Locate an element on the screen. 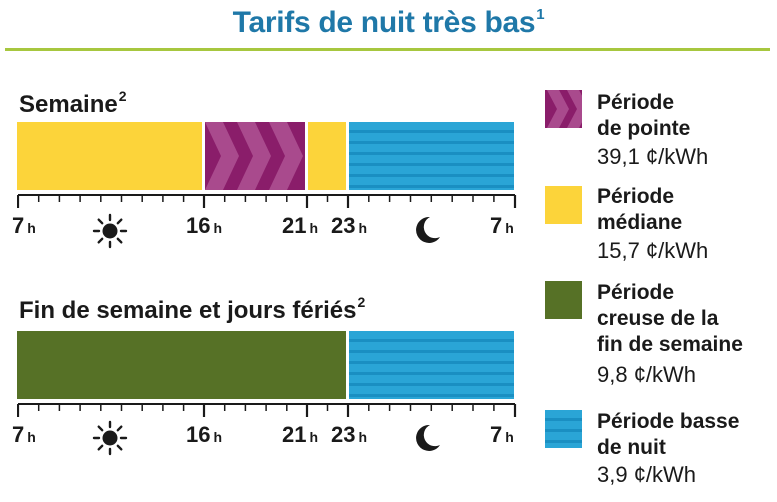 The image size is (777, 502). legend-swatch-ultra-low is located at coordinates (563, 429).